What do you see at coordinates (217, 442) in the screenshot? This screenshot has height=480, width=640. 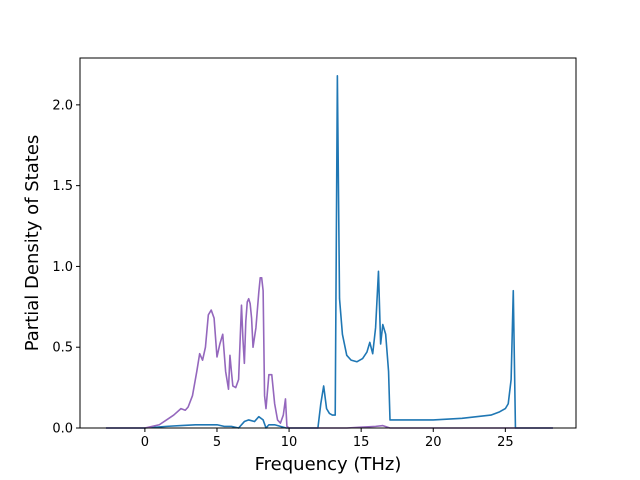 I see `x-tick-label: 5` at bounding box center [217, 442].